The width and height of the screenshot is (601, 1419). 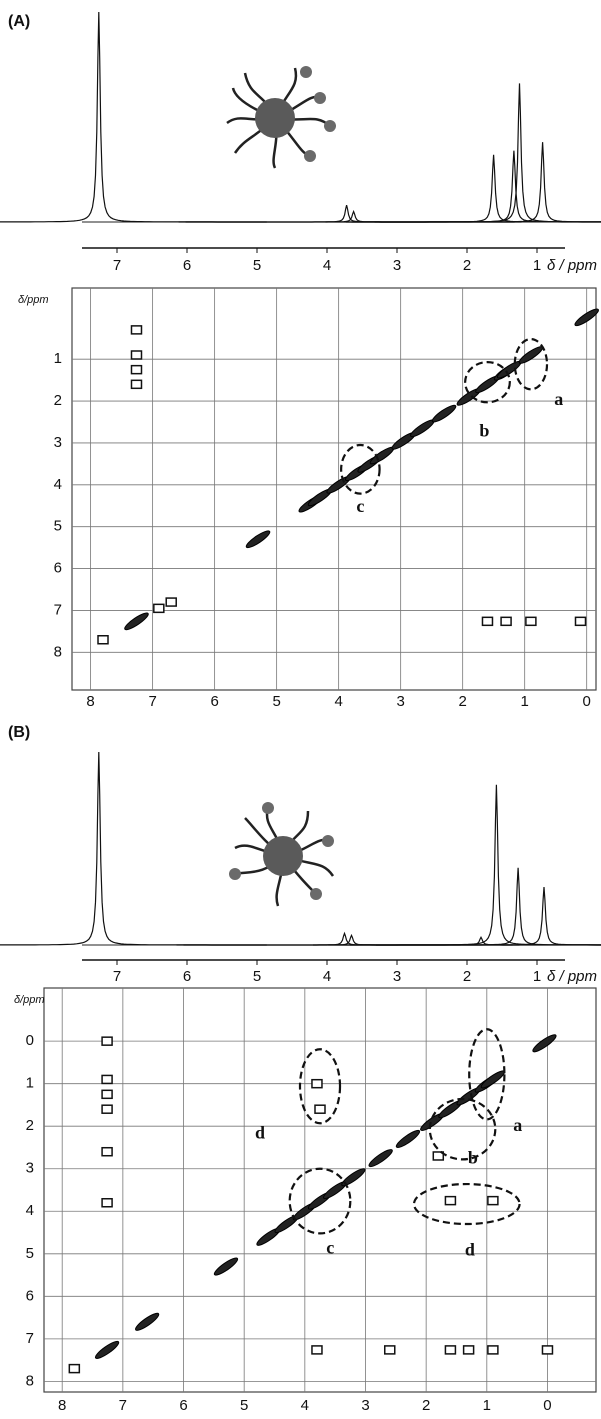 I want to click on annotation: d, so click(x=260, y=1132).